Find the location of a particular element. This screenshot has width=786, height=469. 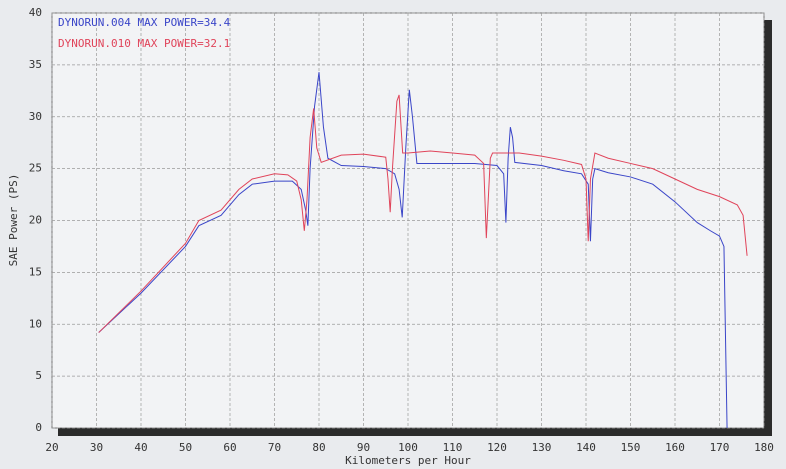

x-tick-label: 180 is located at coordinates (764, 447).